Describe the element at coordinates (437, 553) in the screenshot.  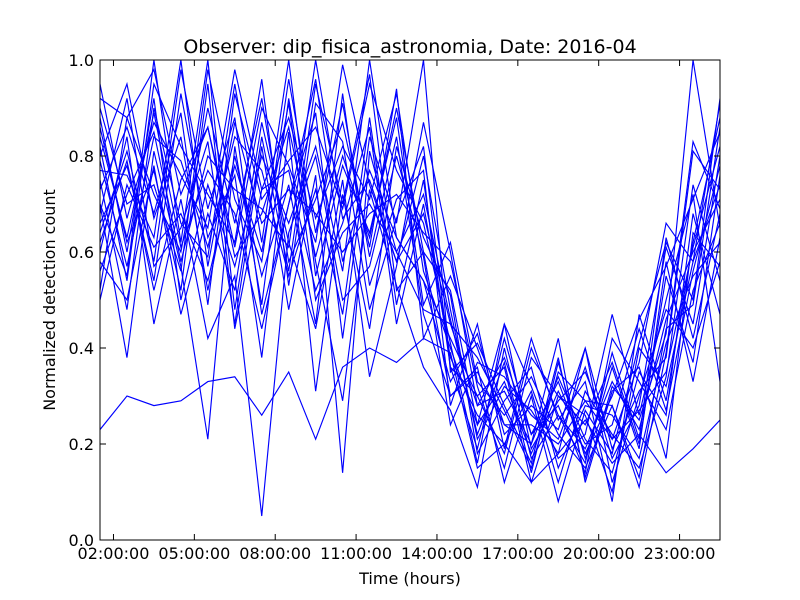
I see `x-tick-label: 14:00:00` at that location.